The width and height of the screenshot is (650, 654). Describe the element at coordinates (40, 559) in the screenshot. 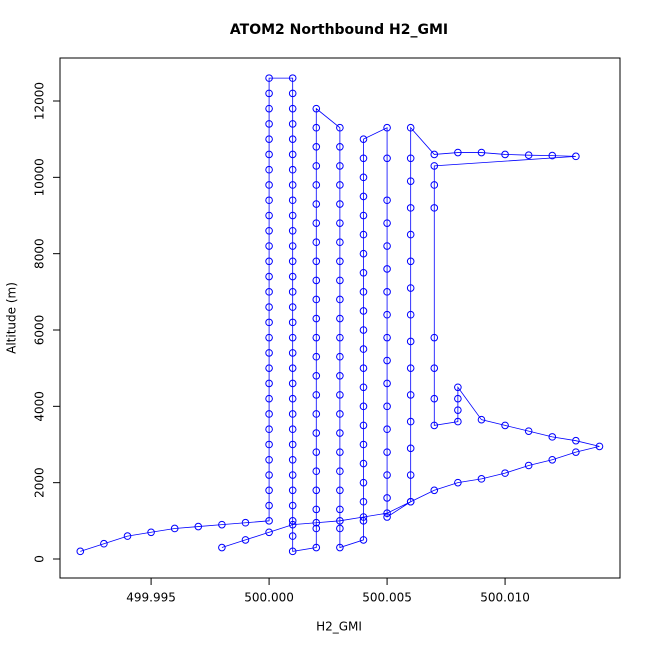

I see `y-tick-label: 0` at that location.